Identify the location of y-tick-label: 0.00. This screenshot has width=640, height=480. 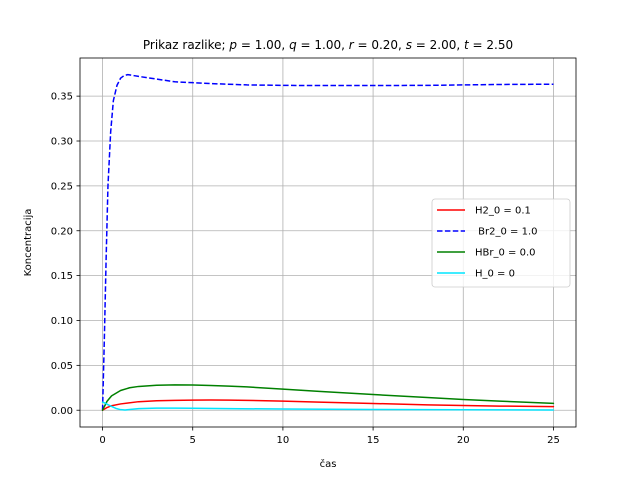
(62, 411).